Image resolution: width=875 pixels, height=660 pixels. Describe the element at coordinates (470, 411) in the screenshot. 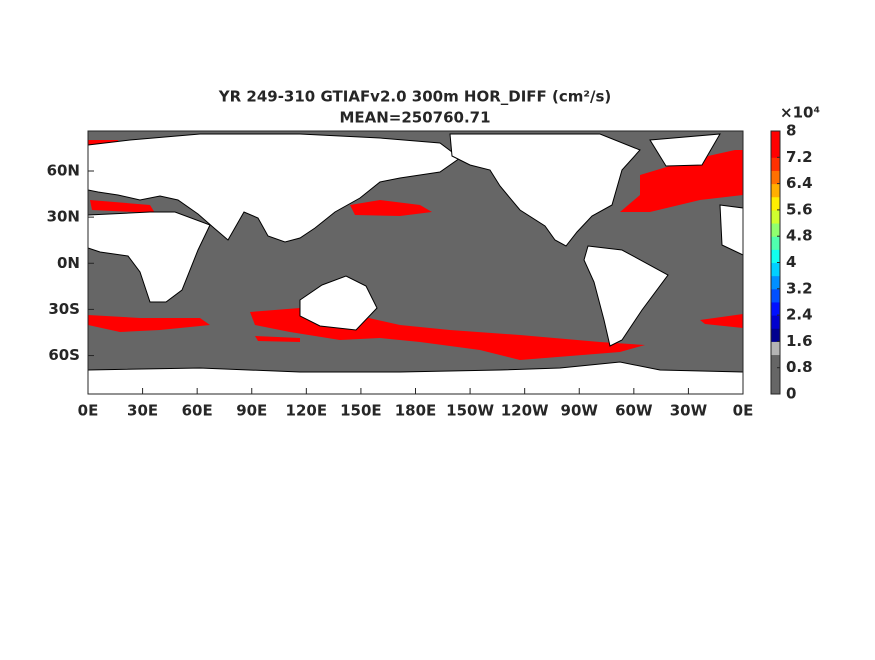

I see `x-tick-label: 150W` at that location.